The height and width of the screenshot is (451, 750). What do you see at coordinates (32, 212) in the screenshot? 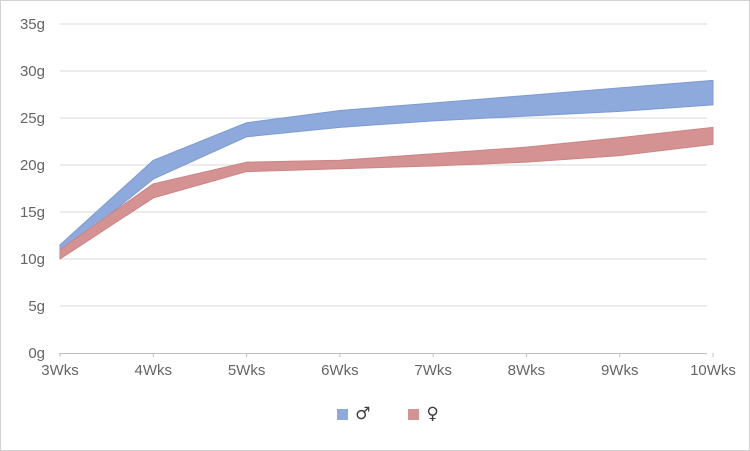
I see `y-tick-label: 15g` at bounding box center [32, 212].